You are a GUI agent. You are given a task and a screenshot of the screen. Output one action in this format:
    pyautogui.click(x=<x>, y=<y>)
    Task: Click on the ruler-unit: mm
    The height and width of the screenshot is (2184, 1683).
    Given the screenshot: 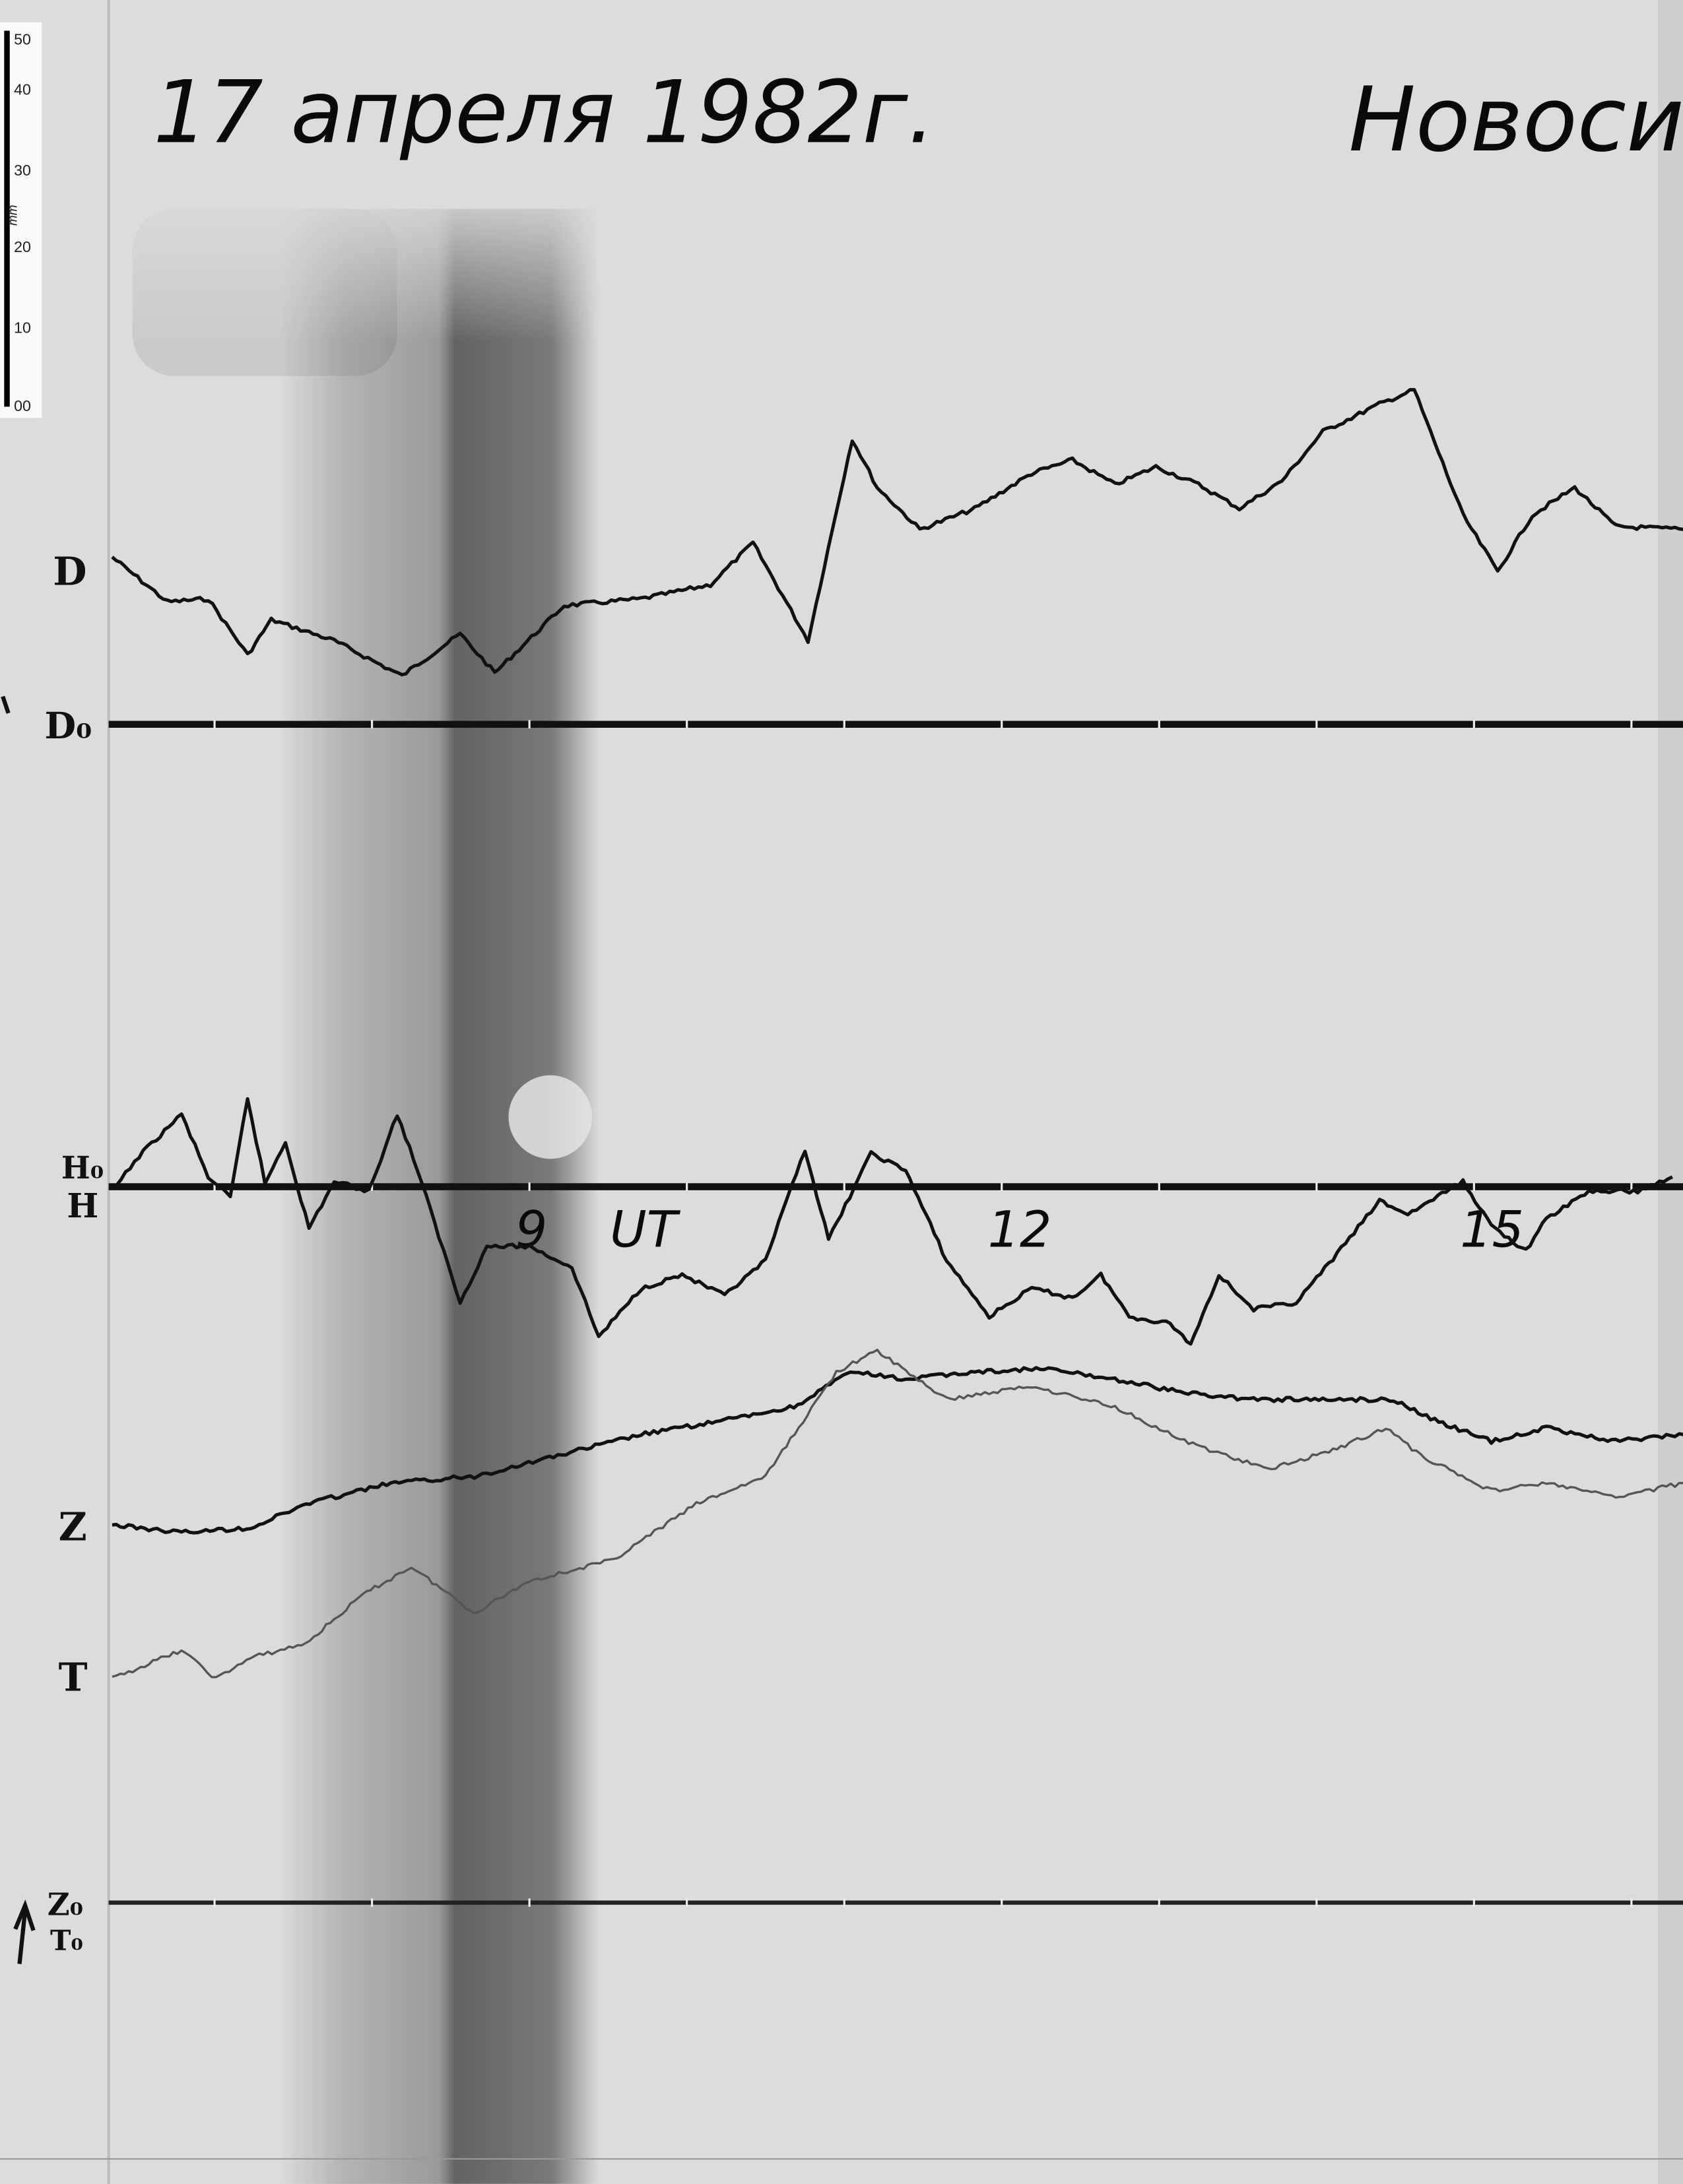 What is the action you would take?
    pyautogui.click(x=13, y=215)
    